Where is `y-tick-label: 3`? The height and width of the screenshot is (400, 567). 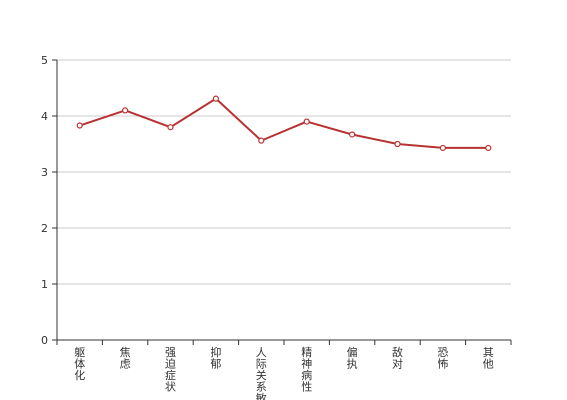
y-tick-label: 3 is located at coordinates (44, 172).